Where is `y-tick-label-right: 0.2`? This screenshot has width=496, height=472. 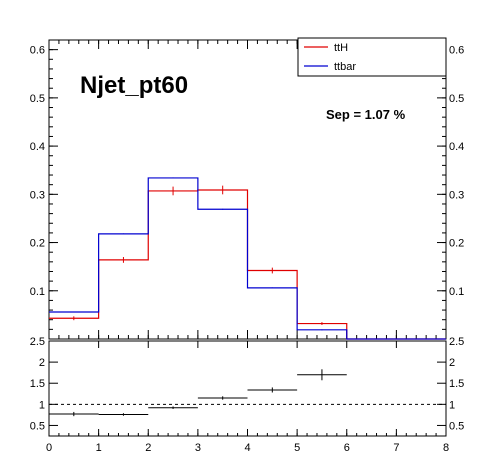 y-tick-label-right: 0.2 is located at coordinates (456, 244).